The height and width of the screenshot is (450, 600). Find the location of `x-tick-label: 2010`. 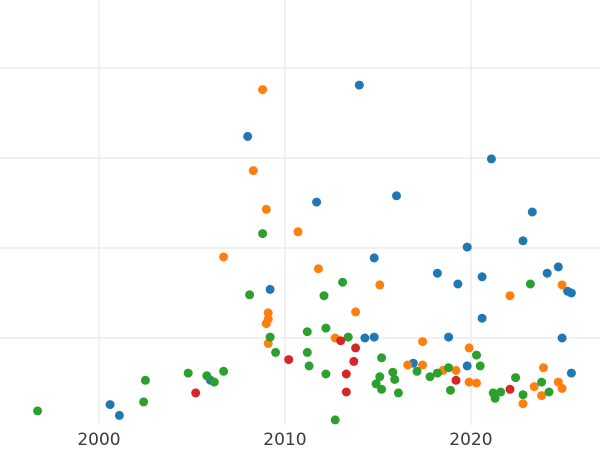

x-tick-label: 2010 is located at coordinates (284, 440).